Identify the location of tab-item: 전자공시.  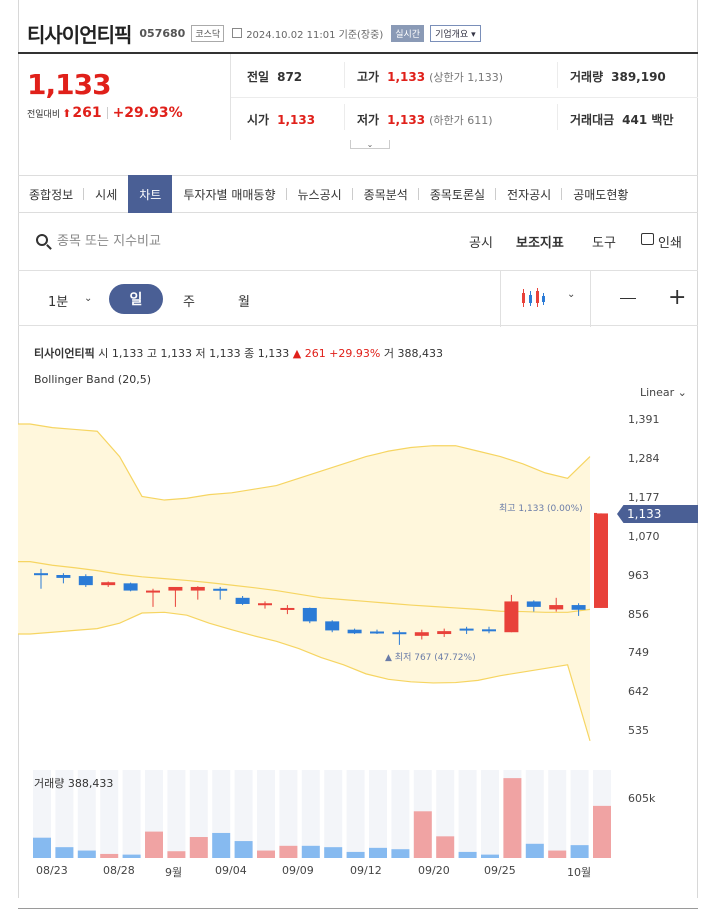
(529, 194).